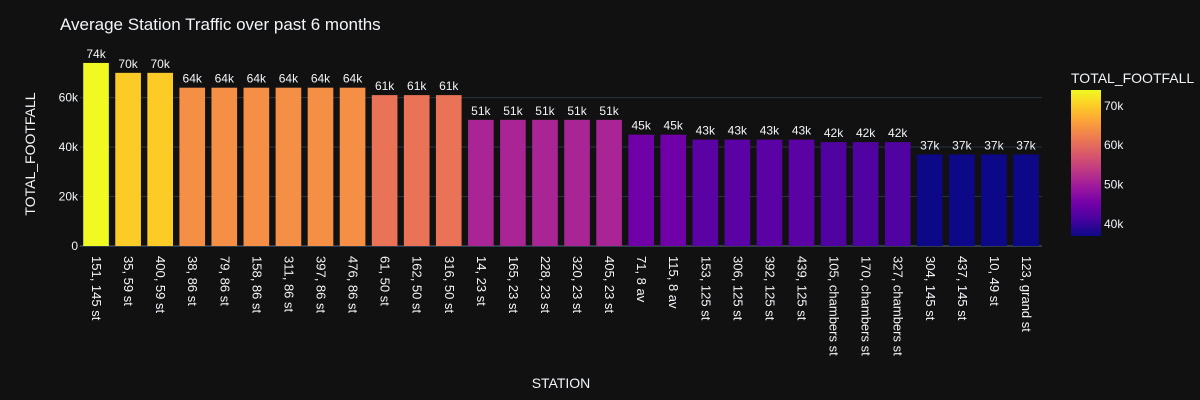 This screenshot has height=400, width=1200. Describe the element at coordinates (1114, 224) in the screenshot. I see `colorbar-tick-label: 40k` at that location.